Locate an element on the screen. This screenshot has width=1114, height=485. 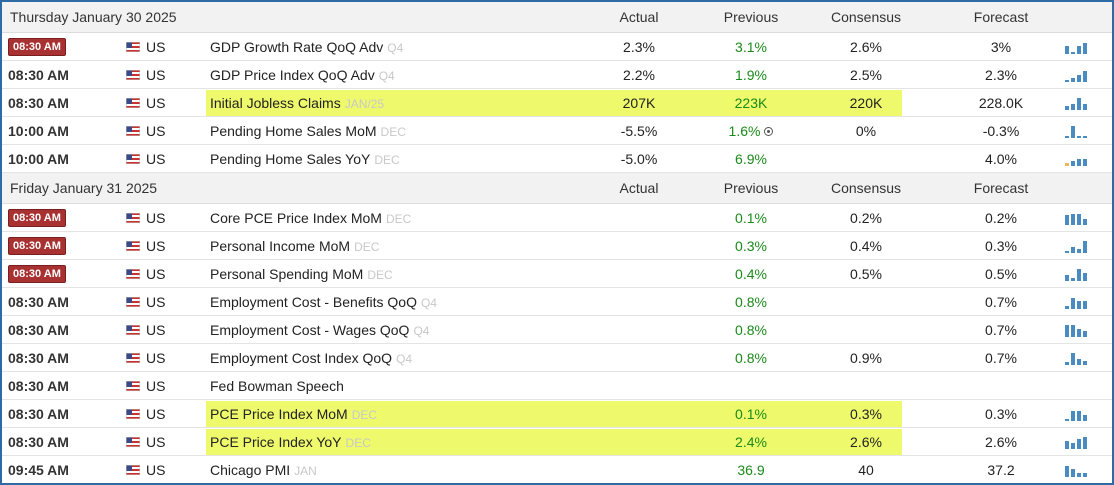
event-name-text: Chicago PMI is located at coordinates (250, 470).